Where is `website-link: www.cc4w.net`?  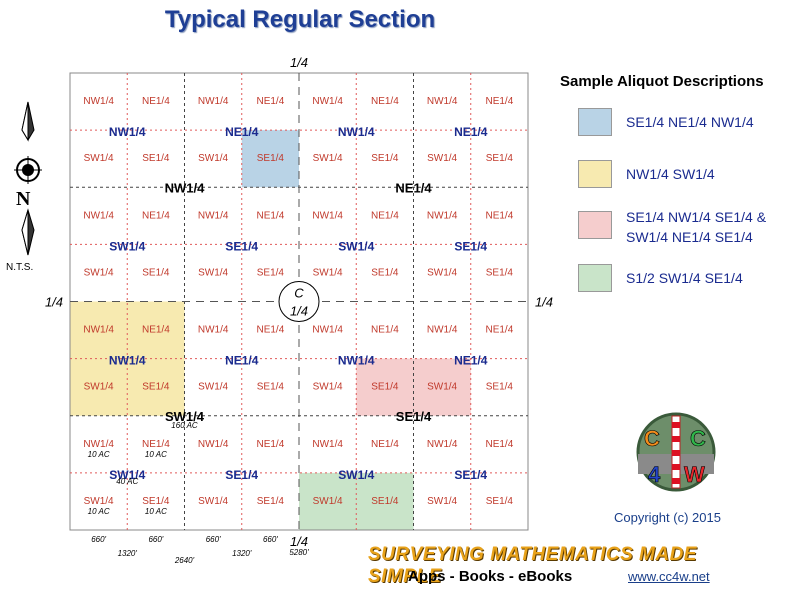
website-link: www.cc4w.net is located at coordinates (669, 576).